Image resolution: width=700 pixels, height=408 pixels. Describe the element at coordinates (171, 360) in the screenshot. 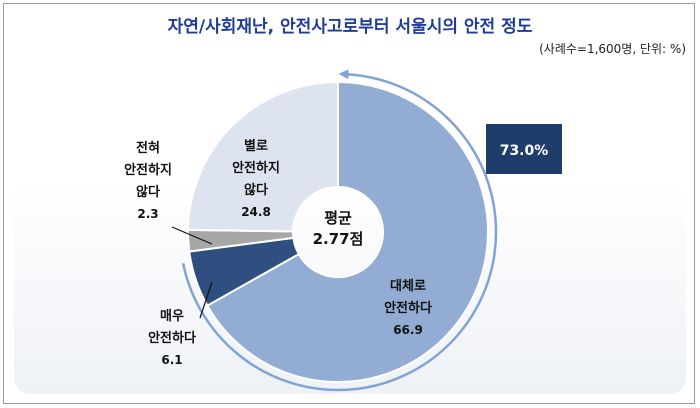

I see `value-very-safe: 6.1` at that location.